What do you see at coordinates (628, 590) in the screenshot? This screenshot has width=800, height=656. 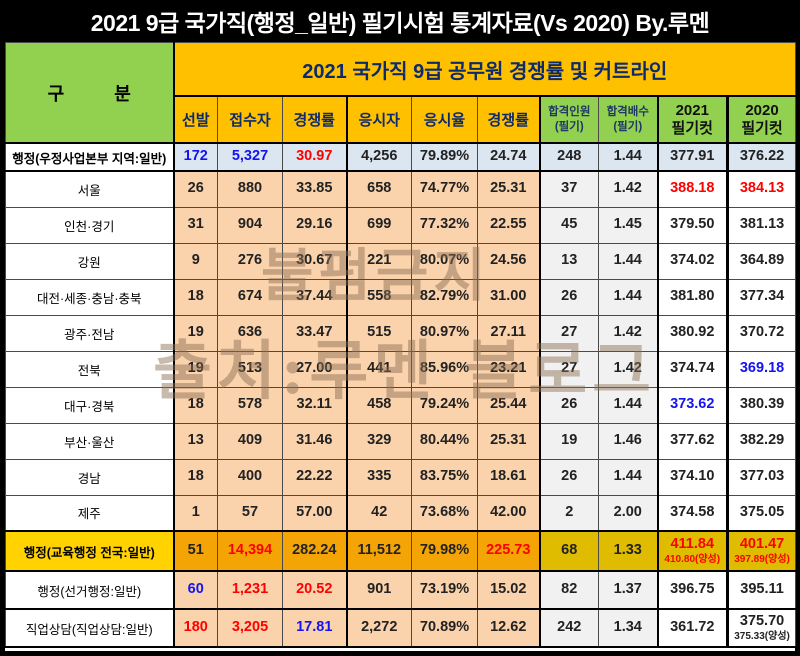 I see `cell-pass-multiple: 1.37` at bounding box center [628, 590].